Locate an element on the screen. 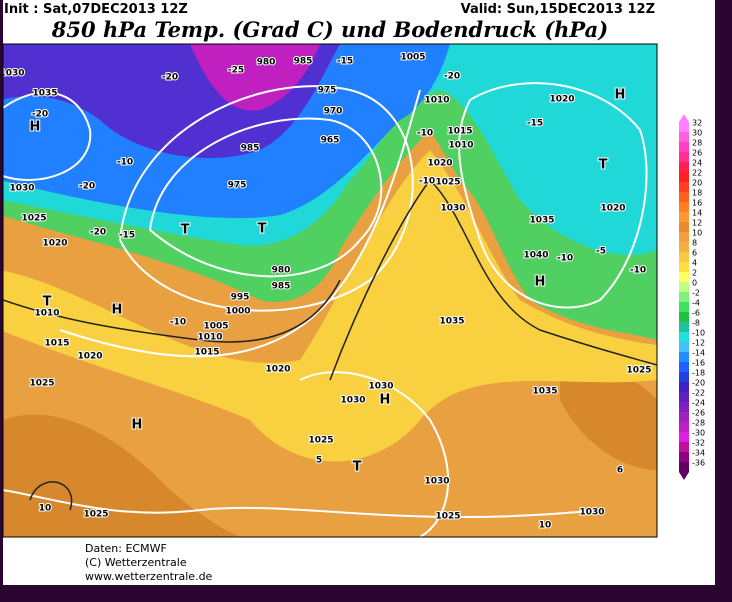 The width and height of the screenshot is (732, 602). colorbar-label: -10 is located at coordinates (698, 333).